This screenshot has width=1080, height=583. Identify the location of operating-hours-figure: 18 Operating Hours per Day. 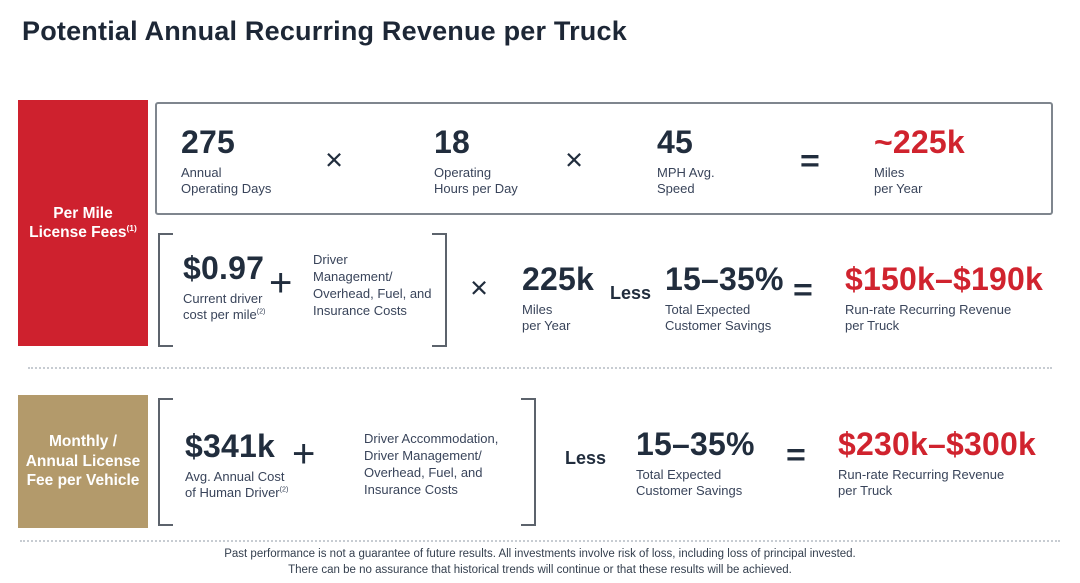
(476, 161).